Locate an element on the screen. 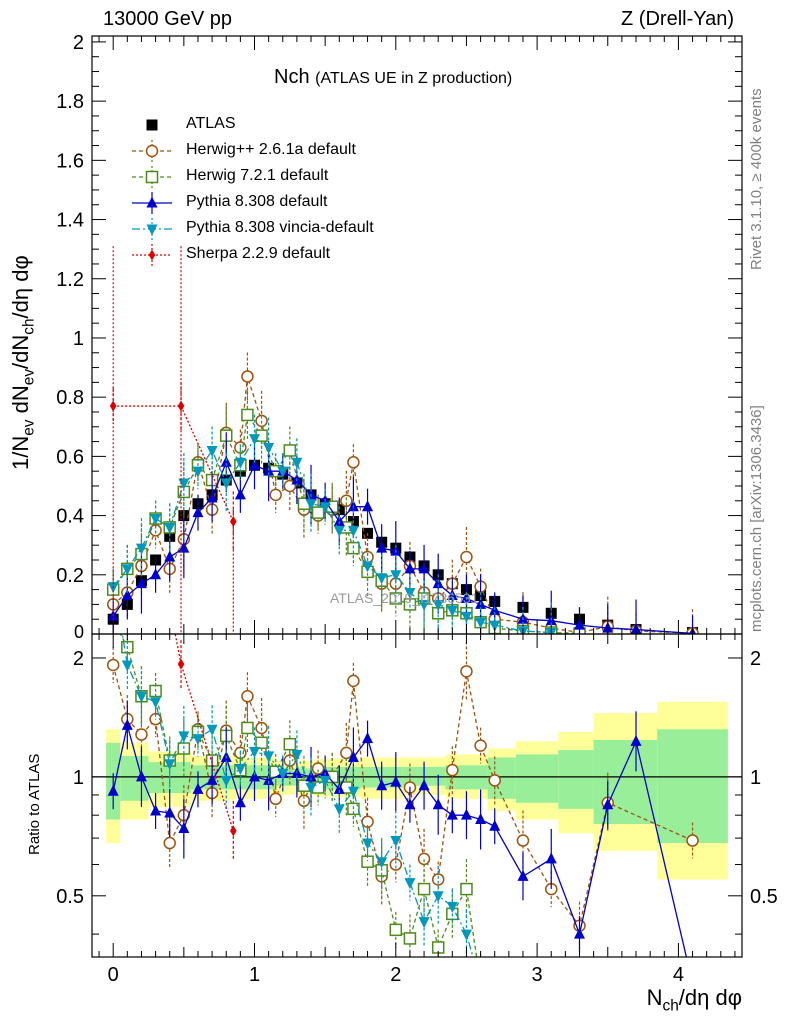 The image size is (786, 1024). x-tick-label: 2 is located at coordinates (395, 975).